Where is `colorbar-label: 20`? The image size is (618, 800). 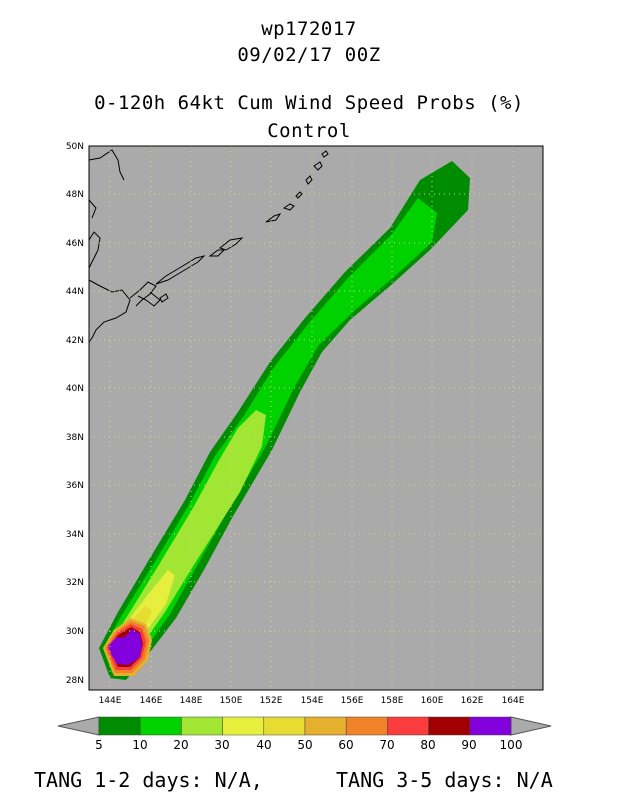
colorbar-label: 20 is located at coordinates (180, 745).